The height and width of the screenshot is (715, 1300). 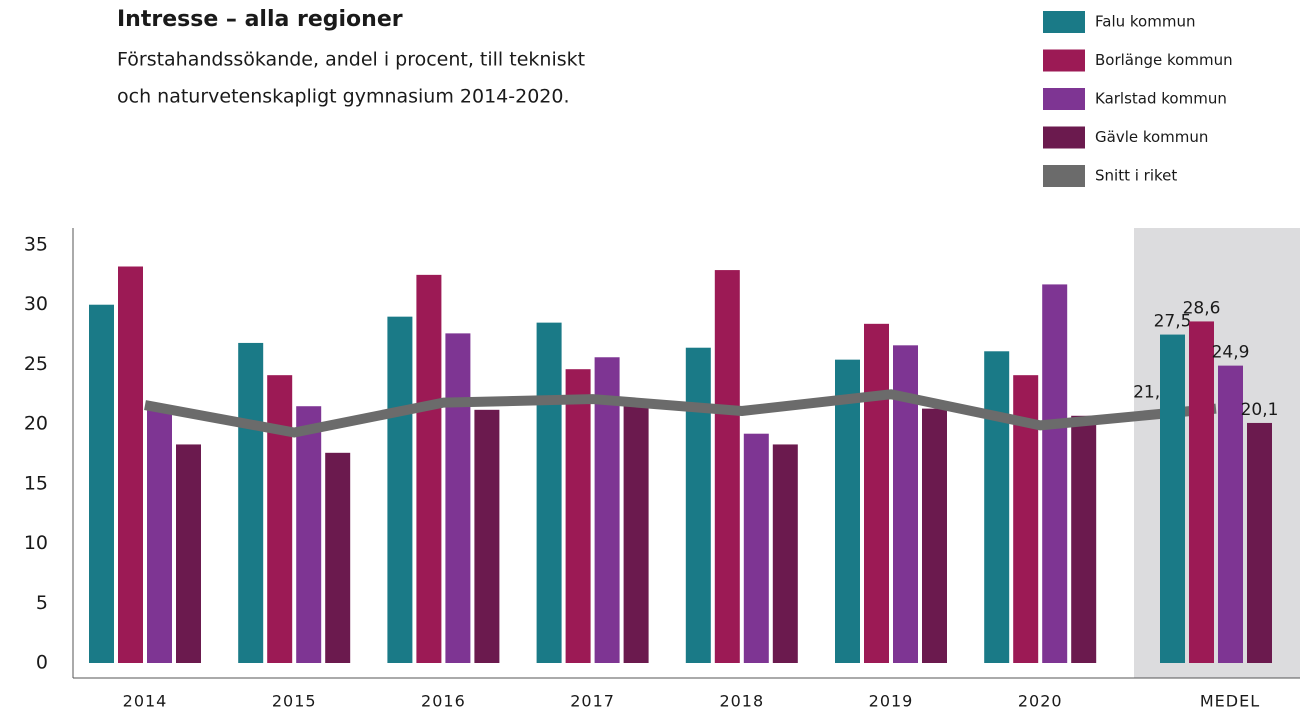 I want to click on y-tick-label: 30, so click(x=36, y=304).